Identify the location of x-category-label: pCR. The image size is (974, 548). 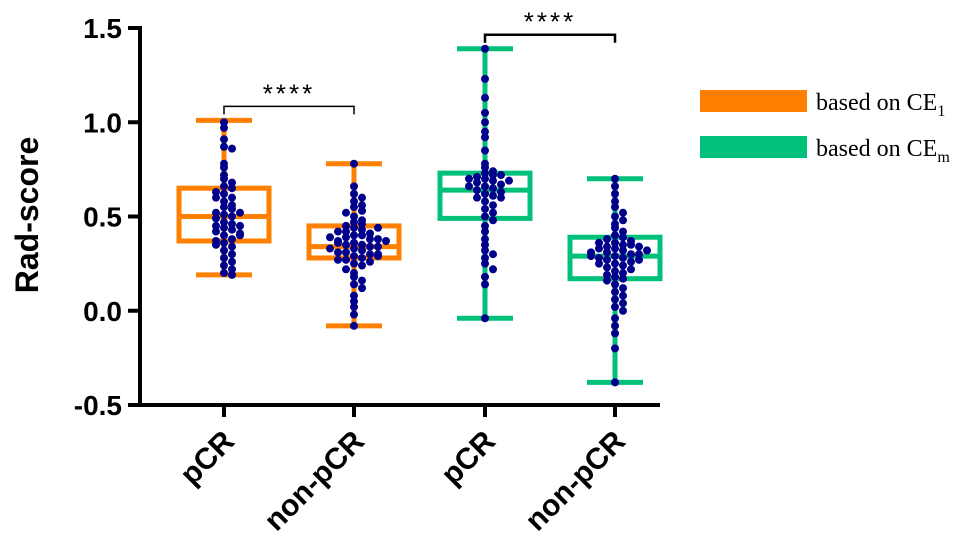
(468, 457).